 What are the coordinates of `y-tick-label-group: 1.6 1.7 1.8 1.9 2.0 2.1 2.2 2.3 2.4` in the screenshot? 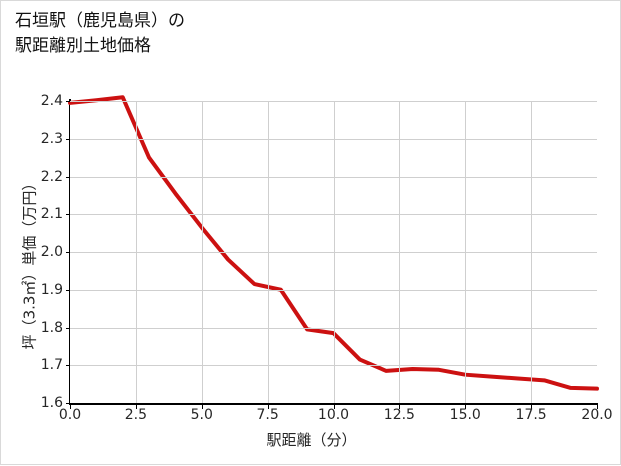 It's located at (32, 233).